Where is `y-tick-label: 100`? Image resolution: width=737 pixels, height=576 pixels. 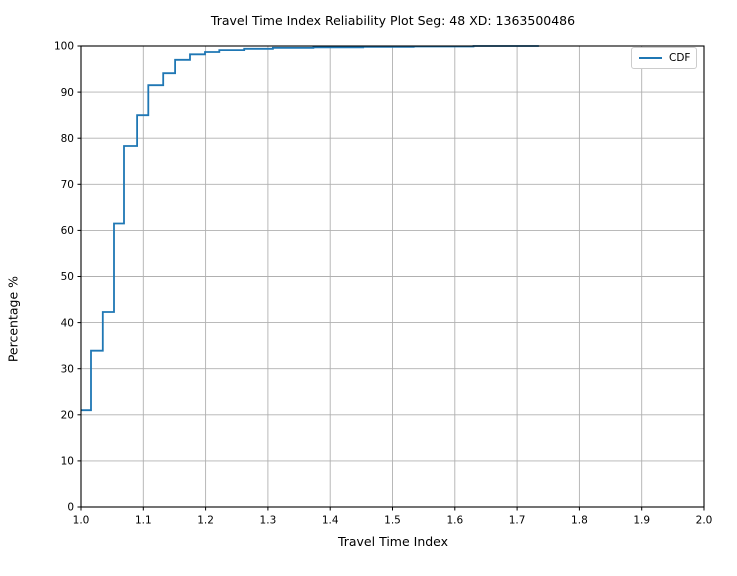
y-tick-label: 100 is located at coordinates (64, 47).